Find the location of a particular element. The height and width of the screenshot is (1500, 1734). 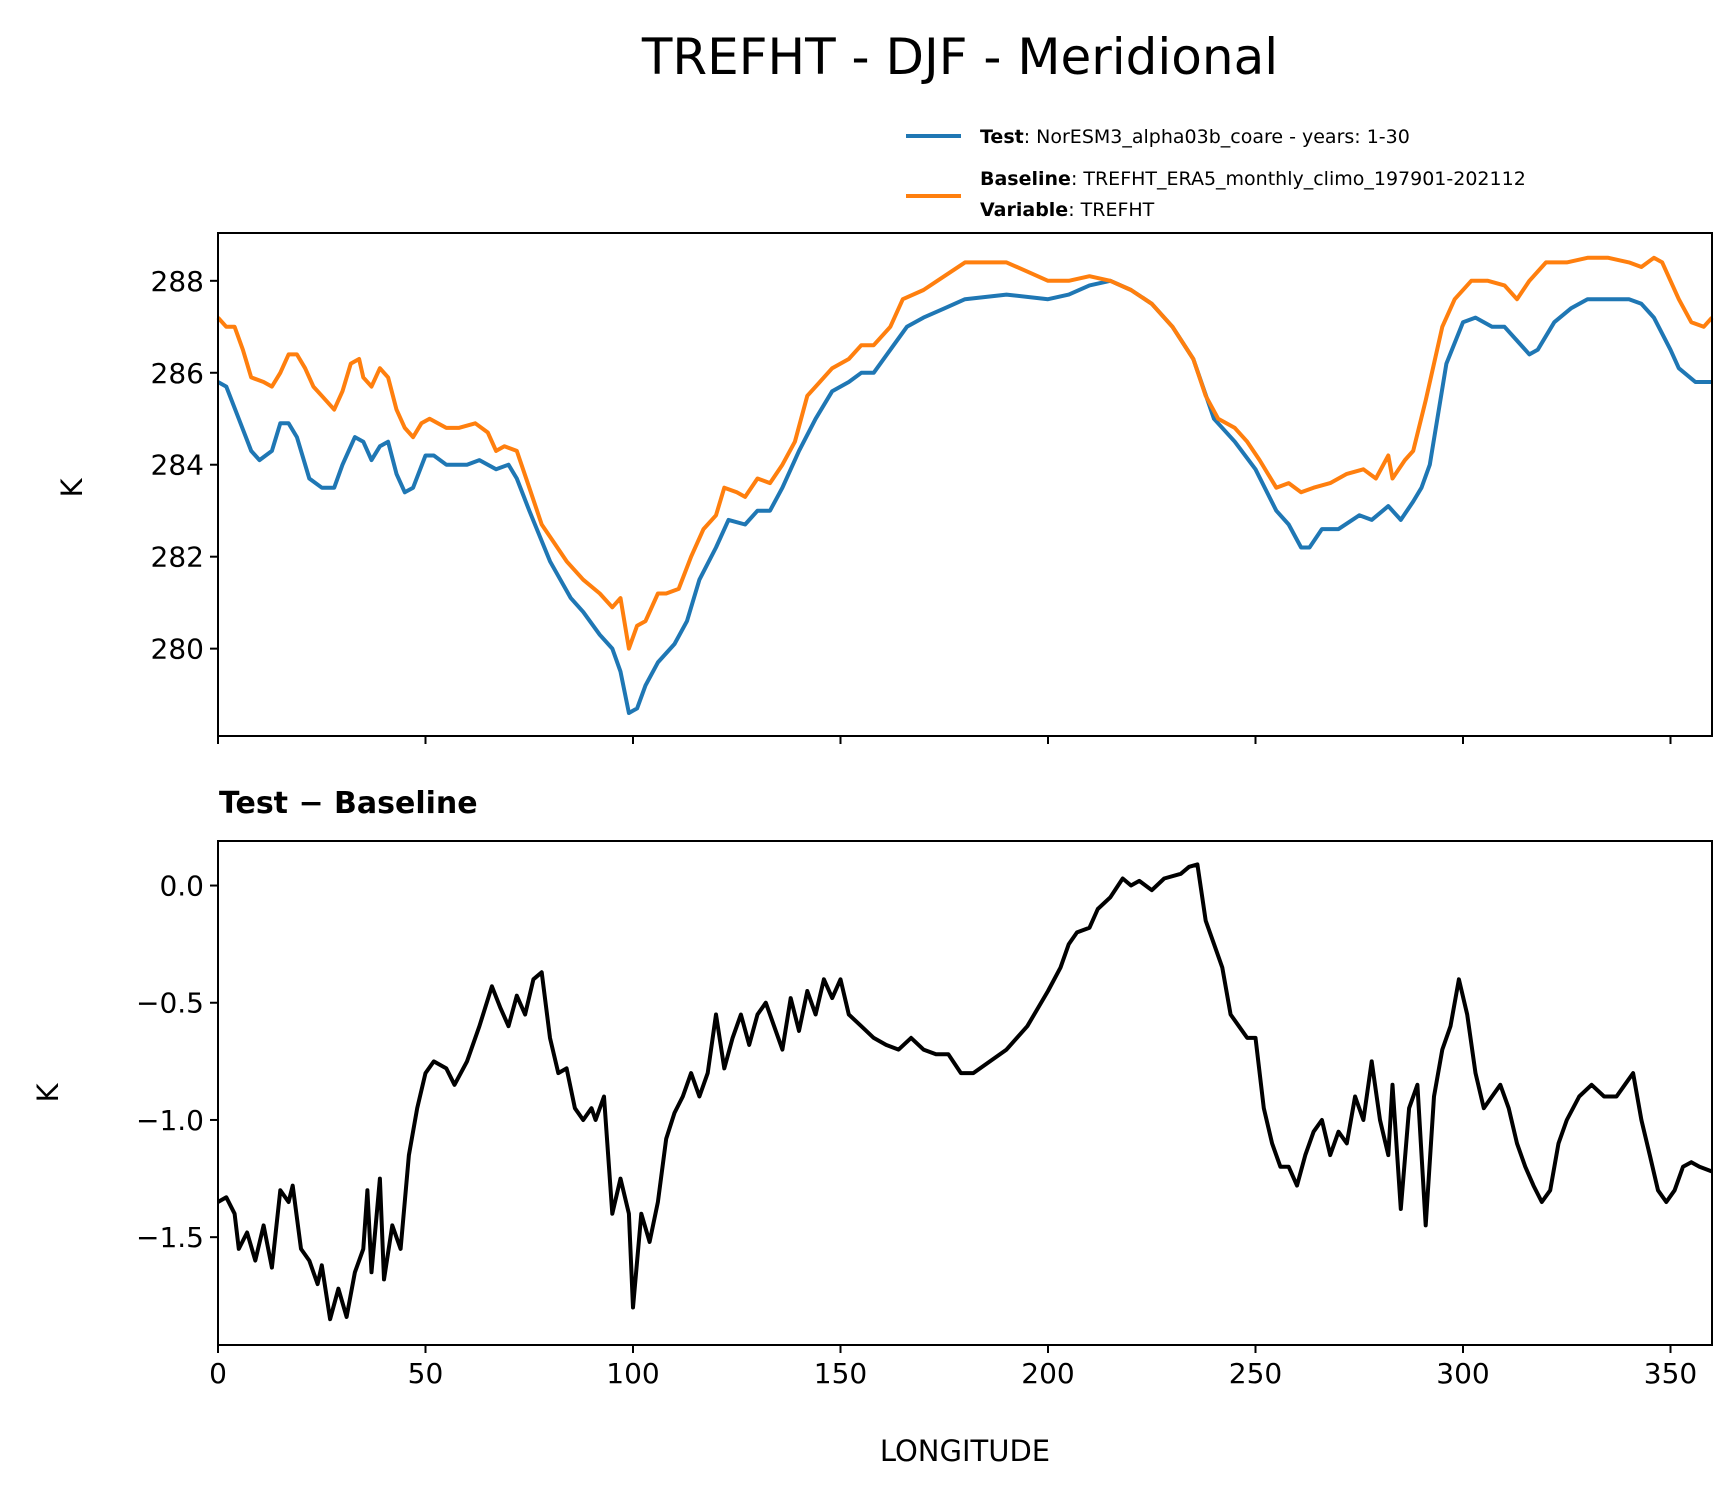

bottom-y-axis-label: K is located at coordinates (48, 1093).